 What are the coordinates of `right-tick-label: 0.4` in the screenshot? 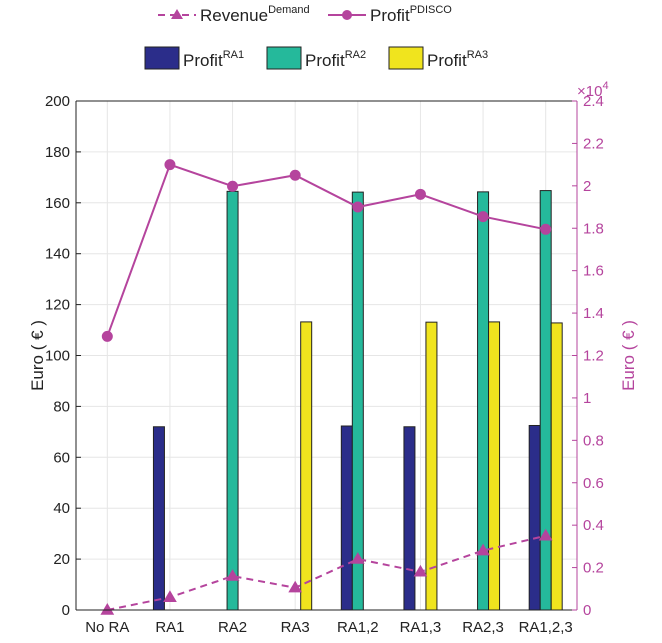 It's located at (593, 525).